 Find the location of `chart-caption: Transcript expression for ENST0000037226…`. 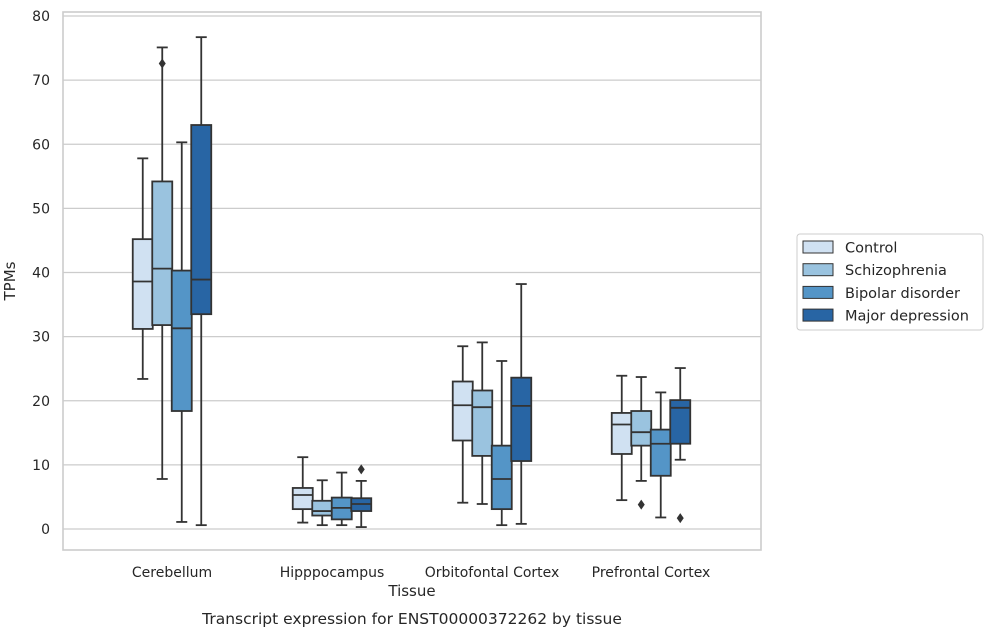

chart-caption: Transcript expression for ENST0000037226… is located at coordinates (411, 619).